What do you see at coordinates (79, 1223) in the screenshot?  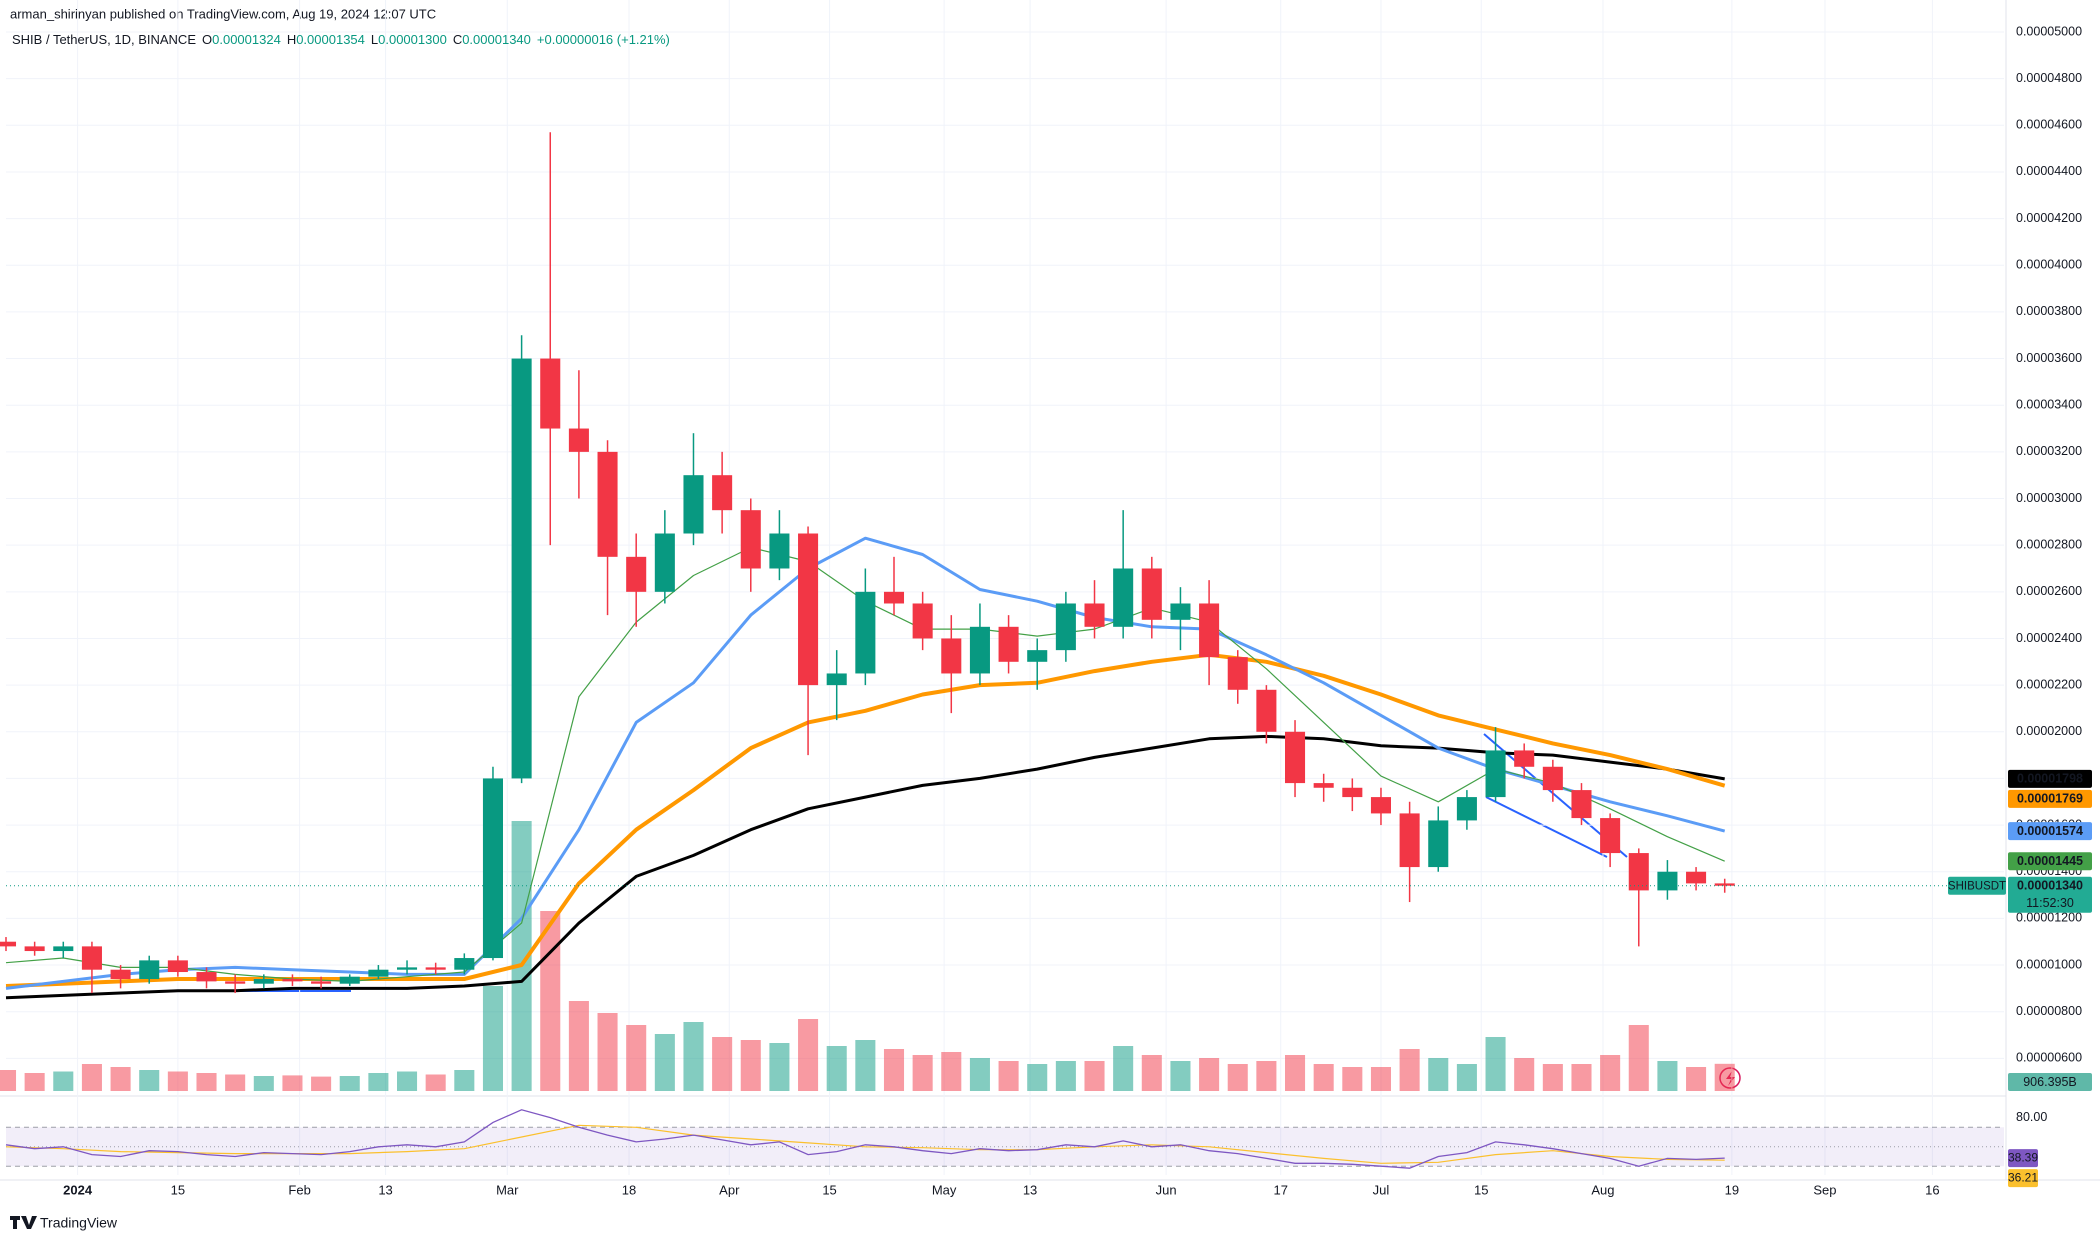 I see `footer-brand: TradingView` at bounding box center [79, 1223].